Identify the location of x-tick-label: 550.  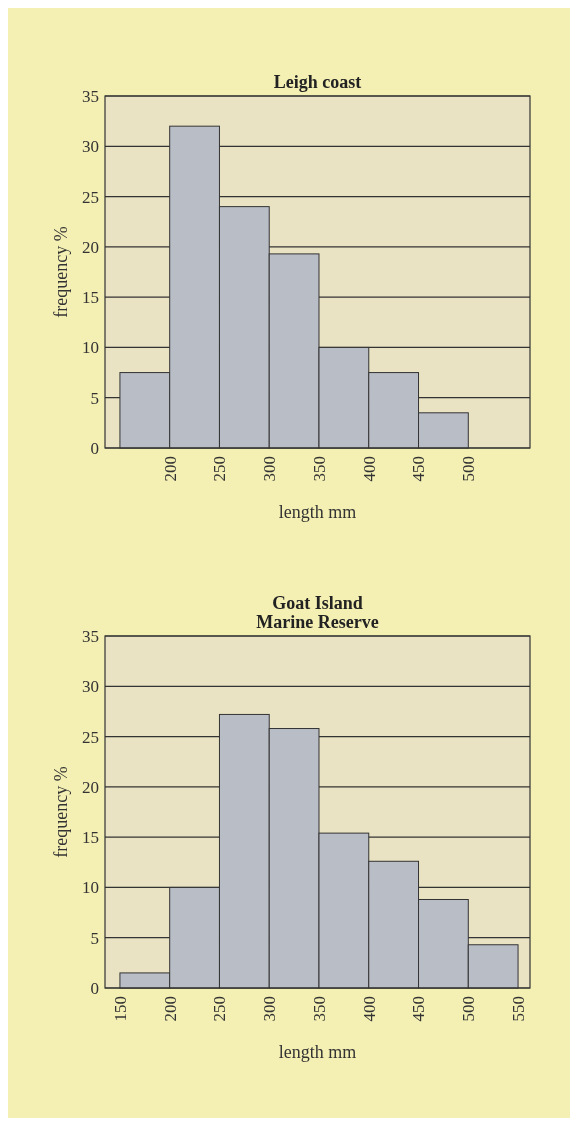
(519, 1009).